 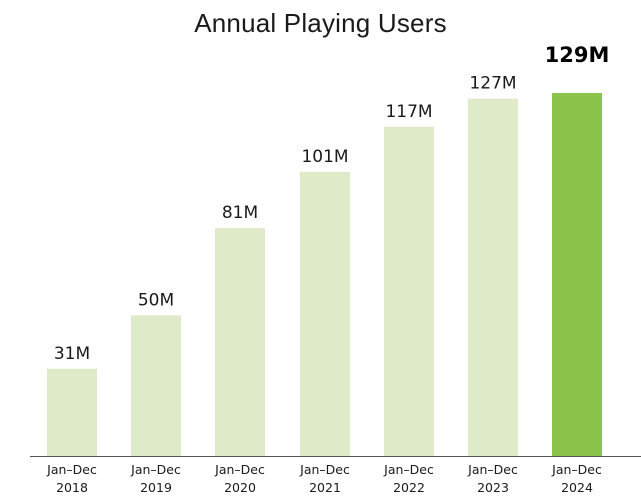 What do you see at coordinates (324, 469) in the screenshot?
I see `category-label-period-2021: Jan–Dec` at bounding box center [324, 469].